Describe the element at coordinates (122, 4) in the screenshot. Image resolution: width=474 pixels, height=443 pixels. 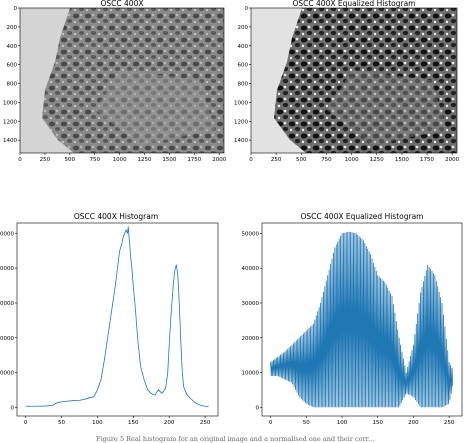
I see `image-title-original: OSCC 400X` at that location.